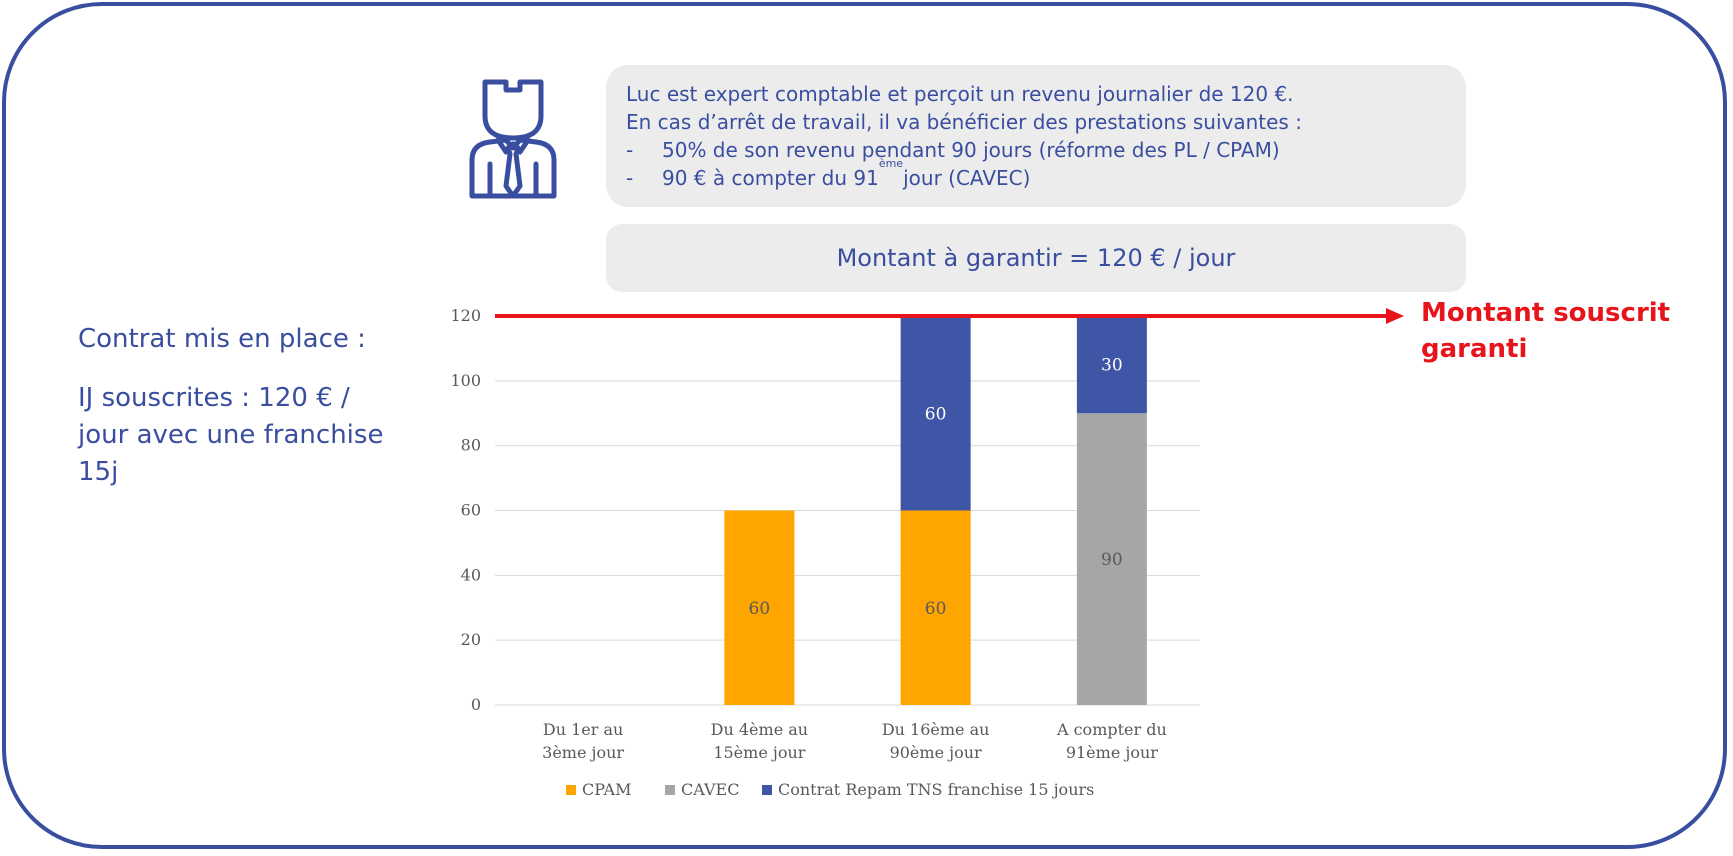  Describe the element at coordinates (936, 789) in the screenshot. I see `legend-label: Contrat Repam TNS franchise 15 jours` at that location.